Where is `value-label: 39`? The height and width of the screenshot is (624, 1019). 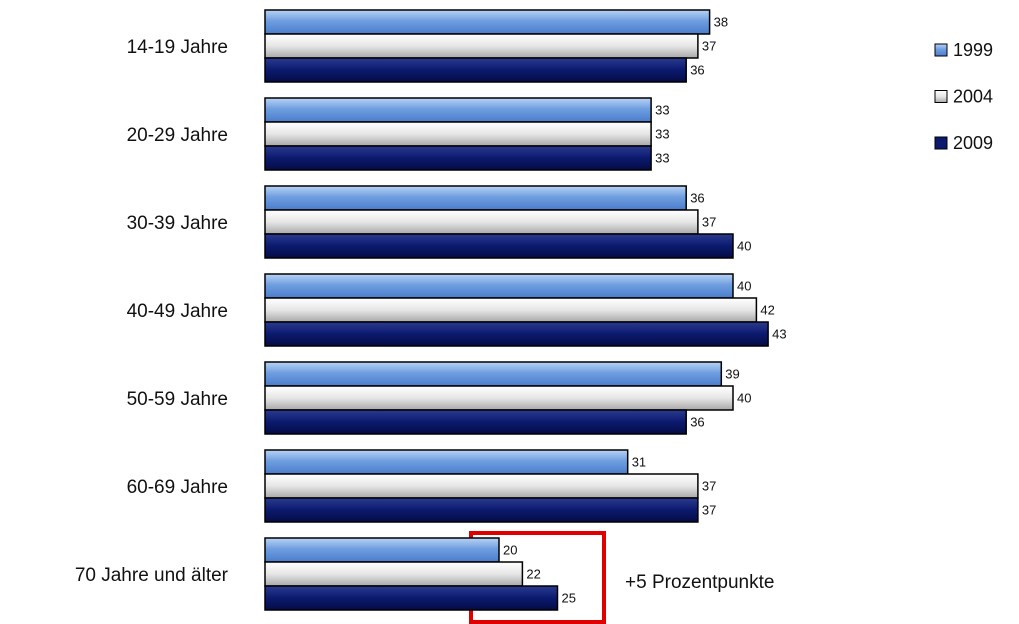 value-label: 39 is located at coordinates (732, 373).